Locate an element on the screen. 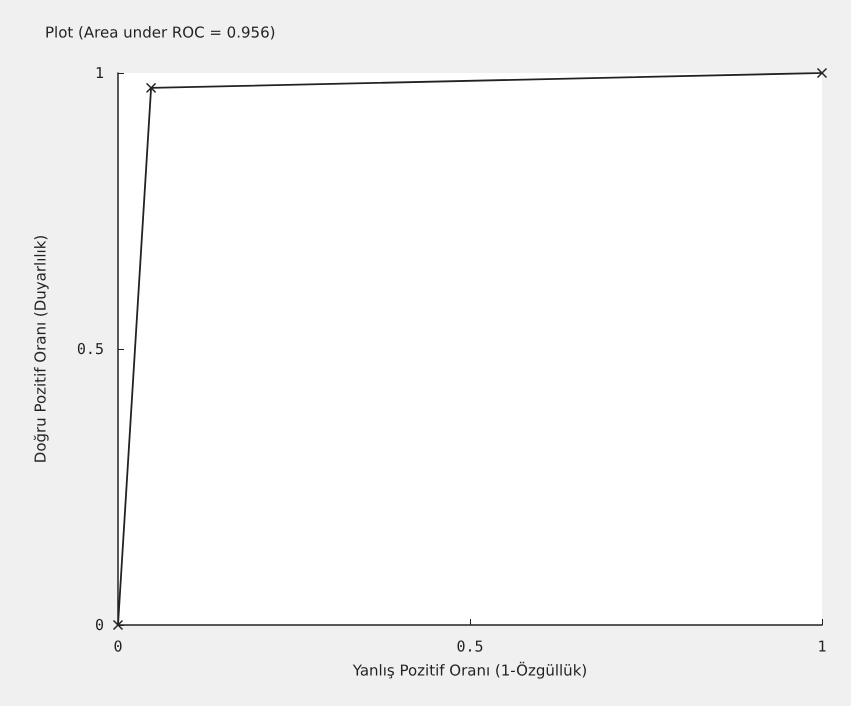  x-tick-label: 0 is located at coordinates (118, 647).